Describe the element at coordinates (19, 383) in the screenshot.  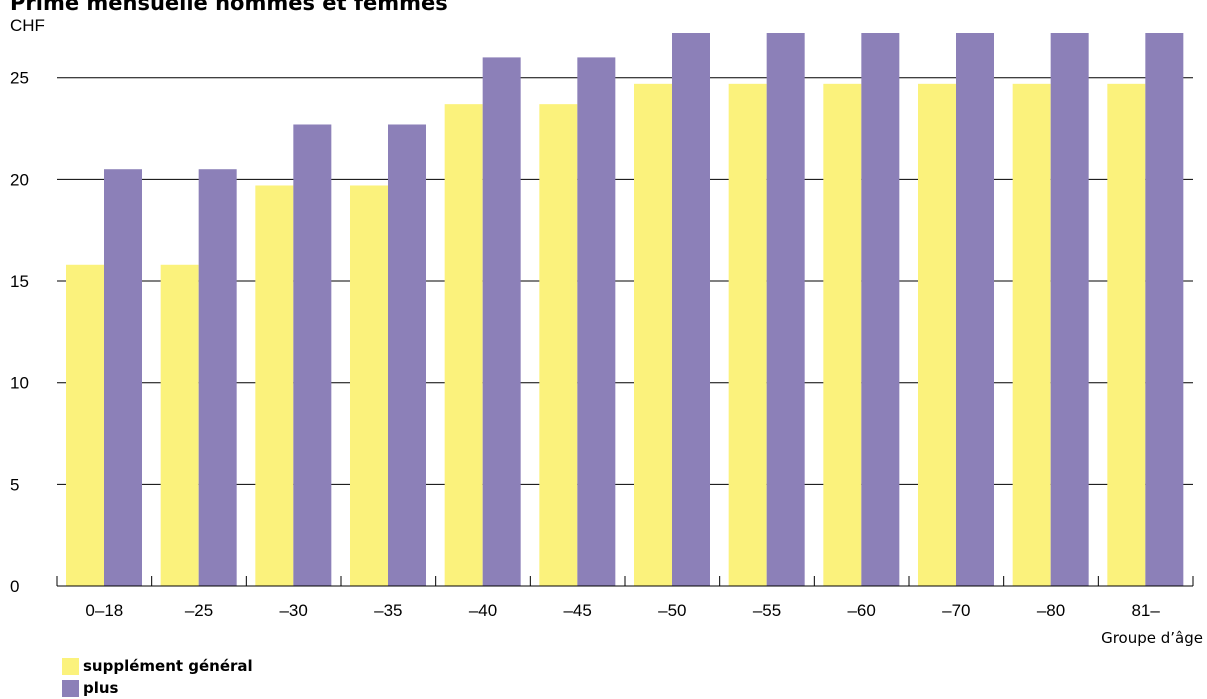
I see `y-tick-label: 10` at that location.